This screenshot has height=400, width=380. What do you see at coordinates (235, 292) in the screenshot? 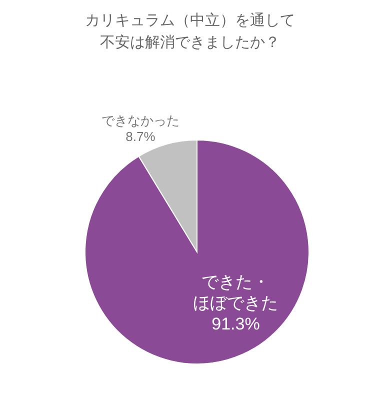
I see `slice-label: できた・ほぼできた` at bounding box center [235, 292].